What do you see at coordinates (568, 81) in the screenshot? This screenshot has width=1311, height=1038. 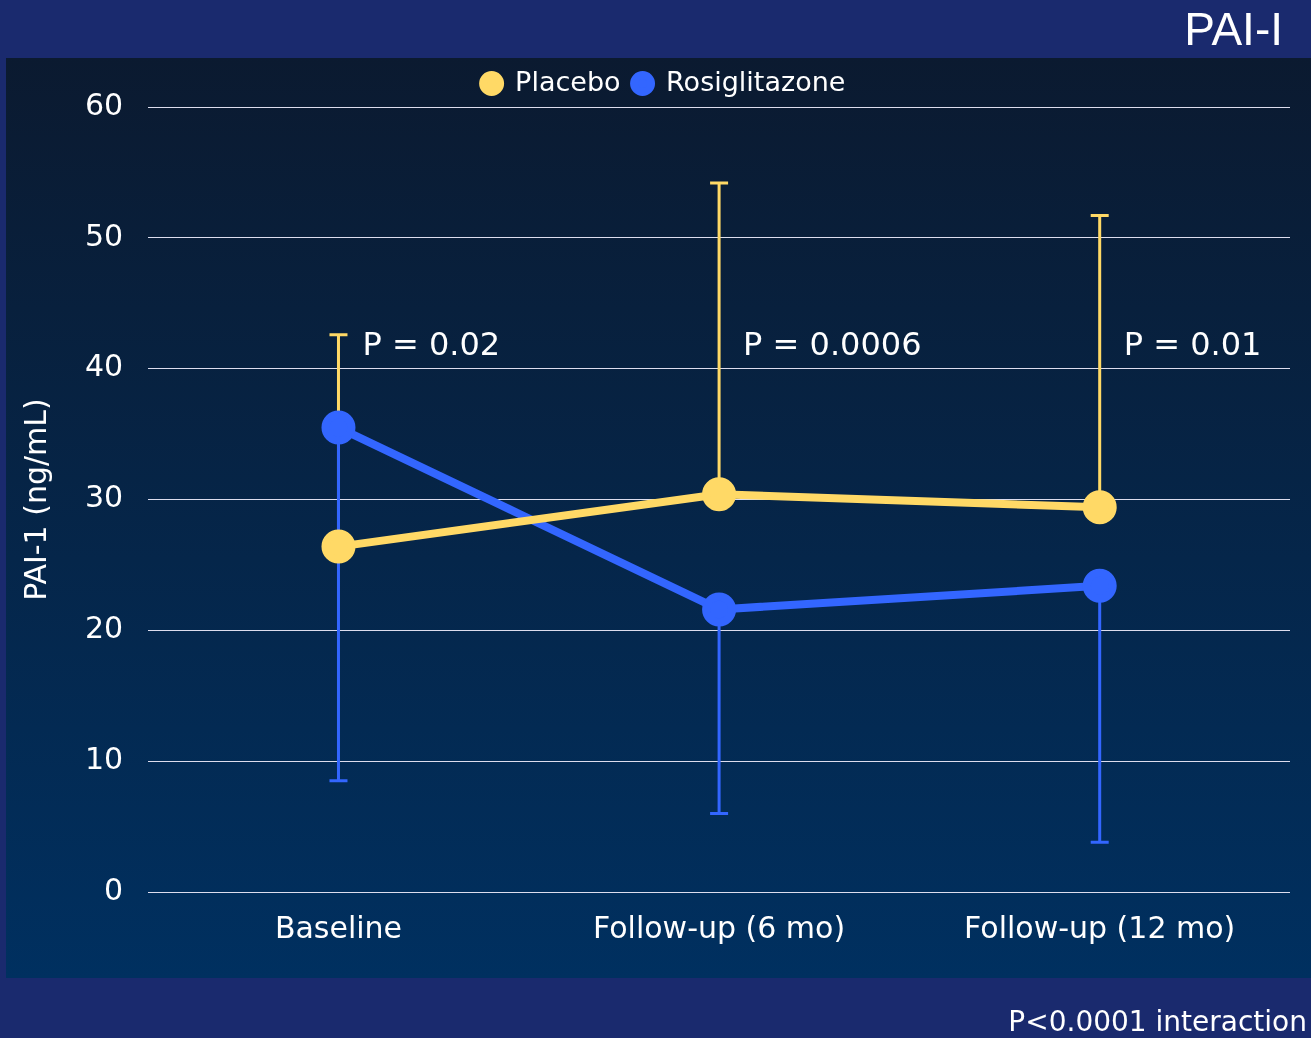 I see `legend-label: Placebo` at bounding box center [568, 81].